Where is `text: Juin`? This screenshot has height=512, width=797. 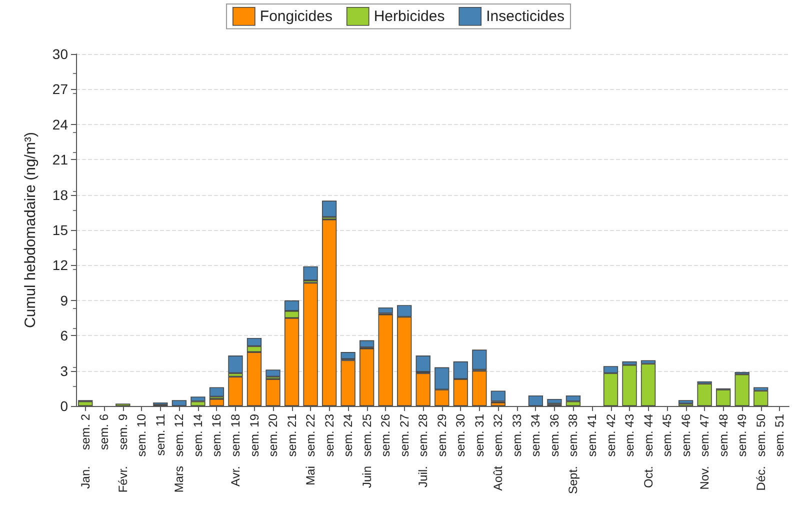 text: Juin is located at coordinates (367, 477).